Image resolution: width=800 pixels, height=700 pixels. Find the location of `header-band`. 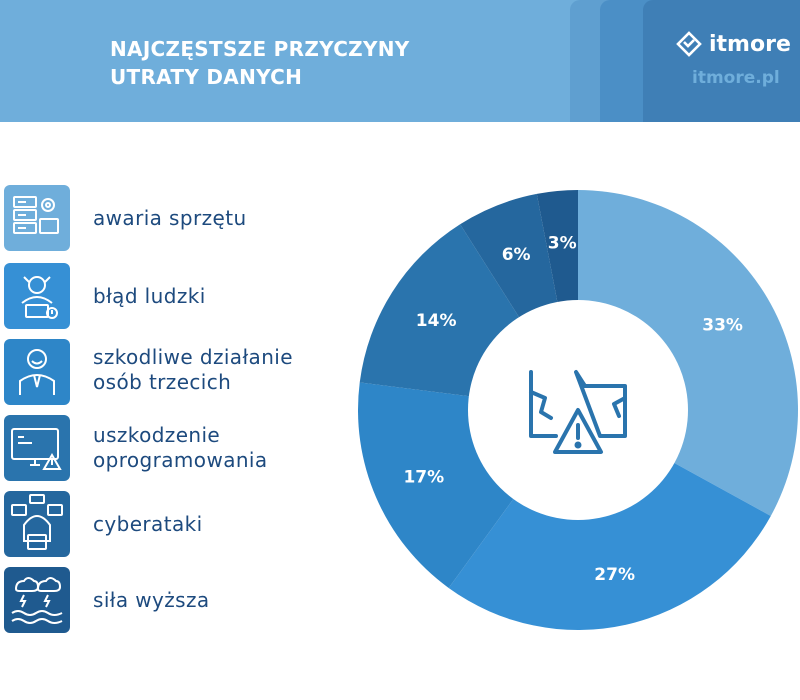

header-band is located at coordinates (721, 61).